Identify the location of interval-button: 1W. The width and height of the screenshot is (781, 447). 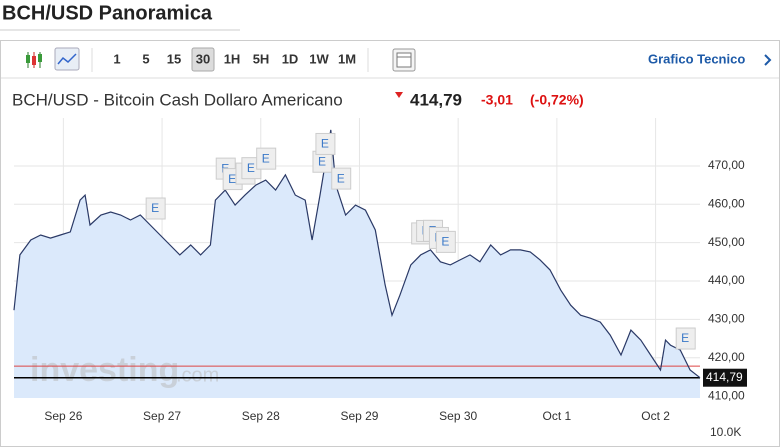
(319, 58).